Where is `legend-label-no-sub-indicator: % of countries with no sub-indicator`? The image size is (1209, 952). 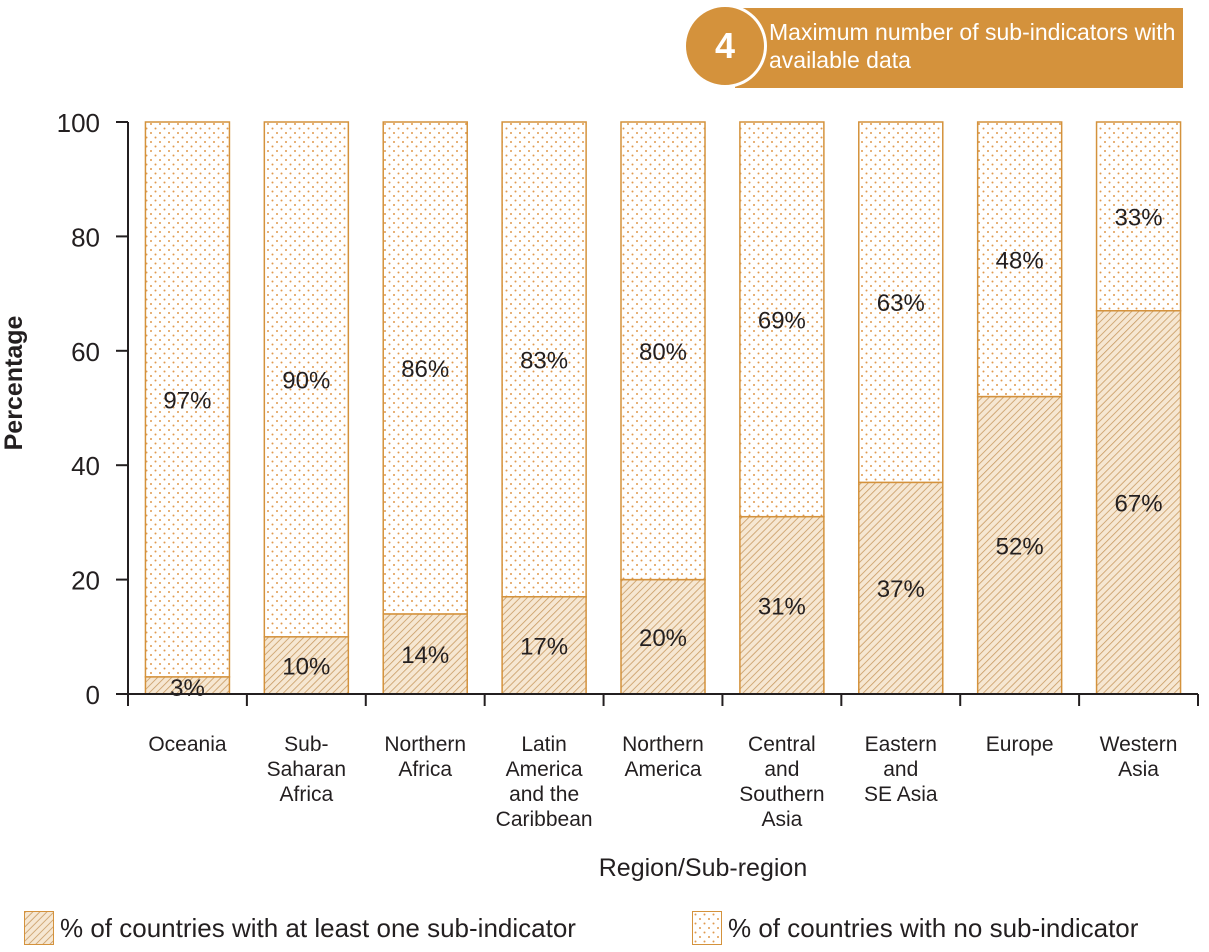
legend-label-no-sub-indicator: % of countries with no sub-indicator is located at coordinates (933, 927).